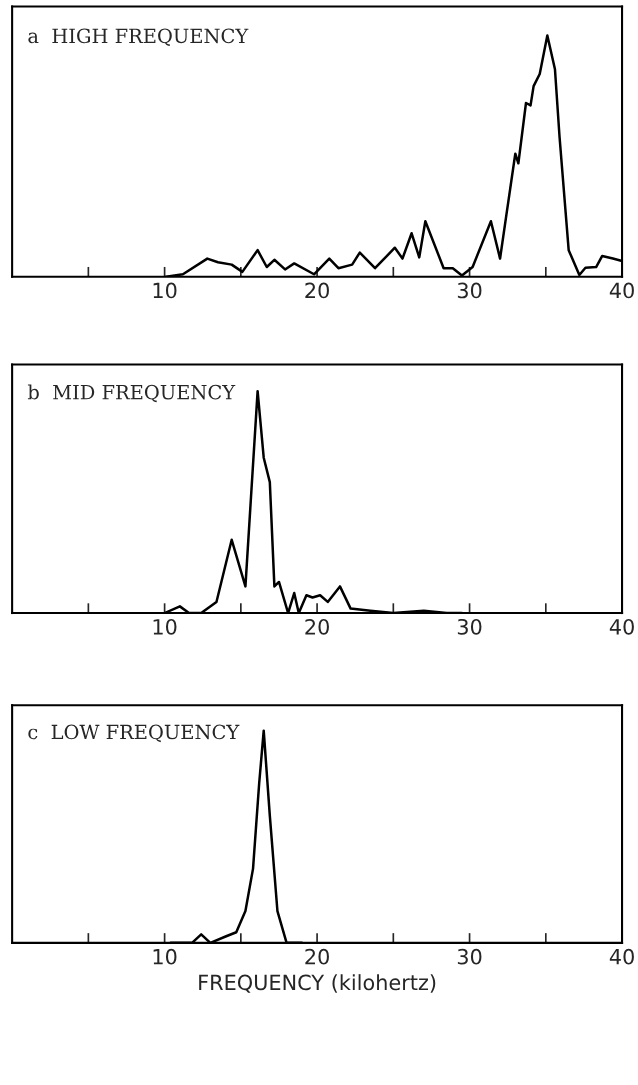  I want to click on chart-title: c LOW FREQUENCY, so click(134, 733).